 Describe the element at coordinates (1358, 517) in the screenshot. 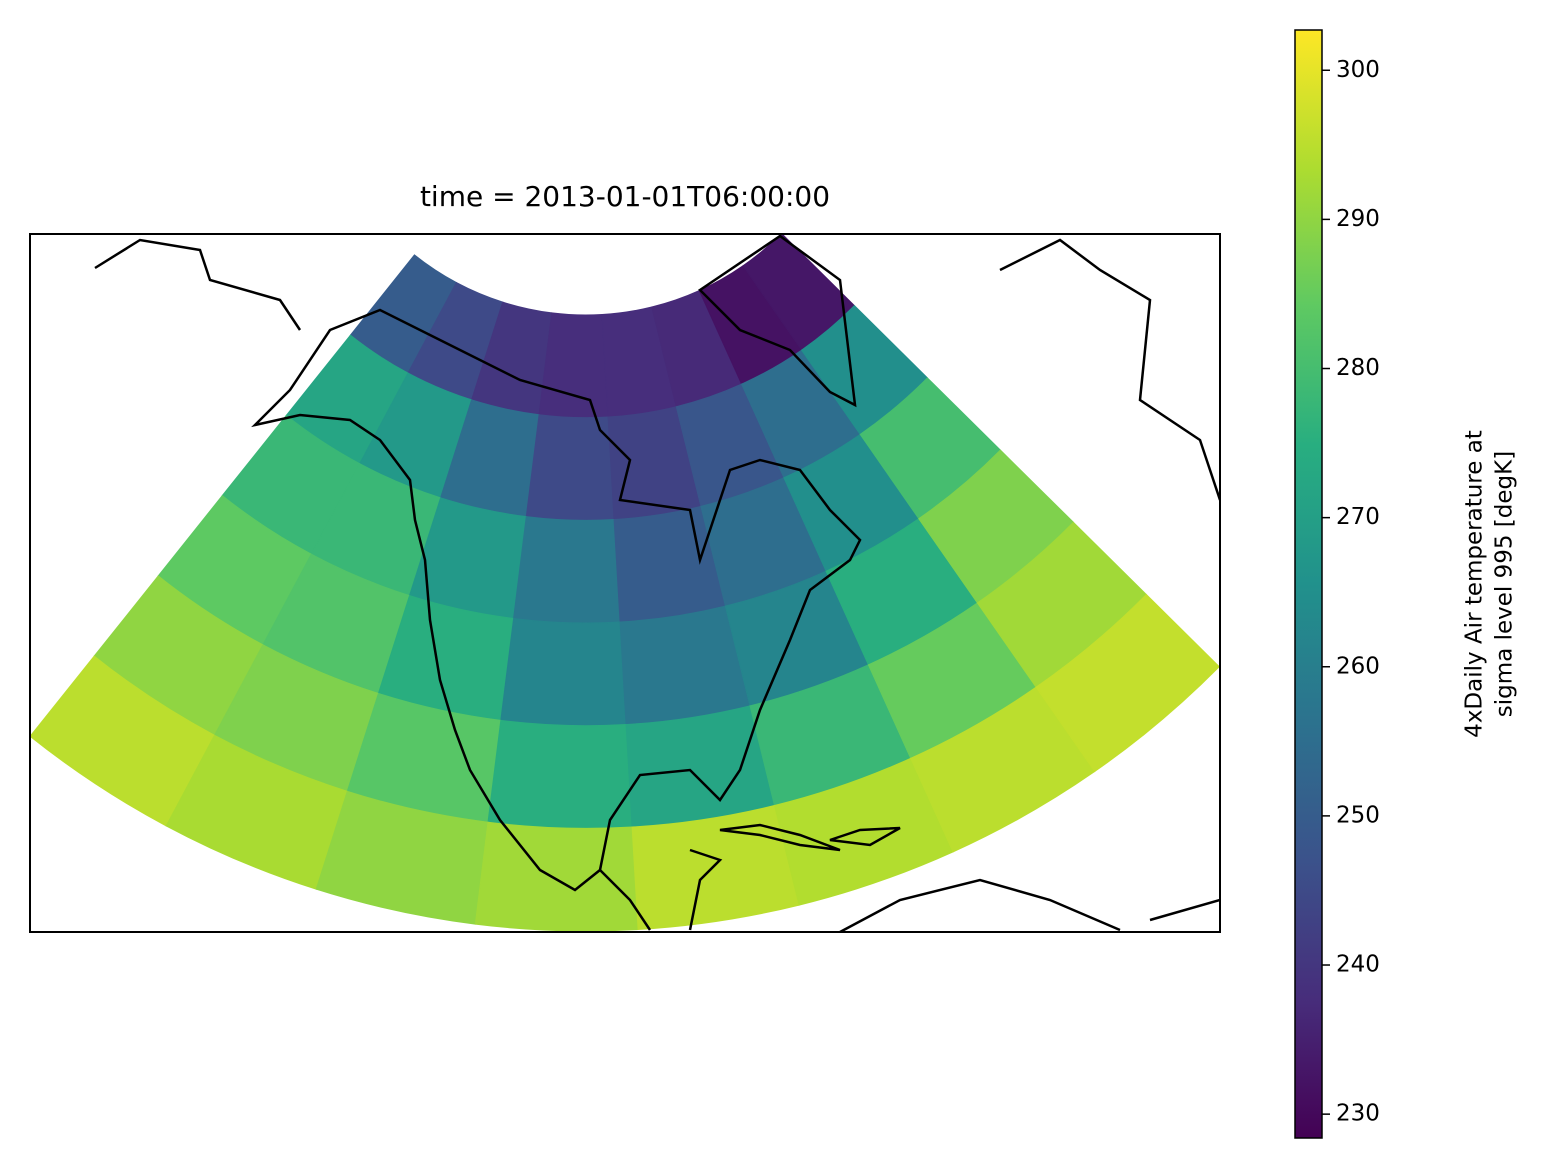

I see `colorbar-tick-label: 270` at that location.